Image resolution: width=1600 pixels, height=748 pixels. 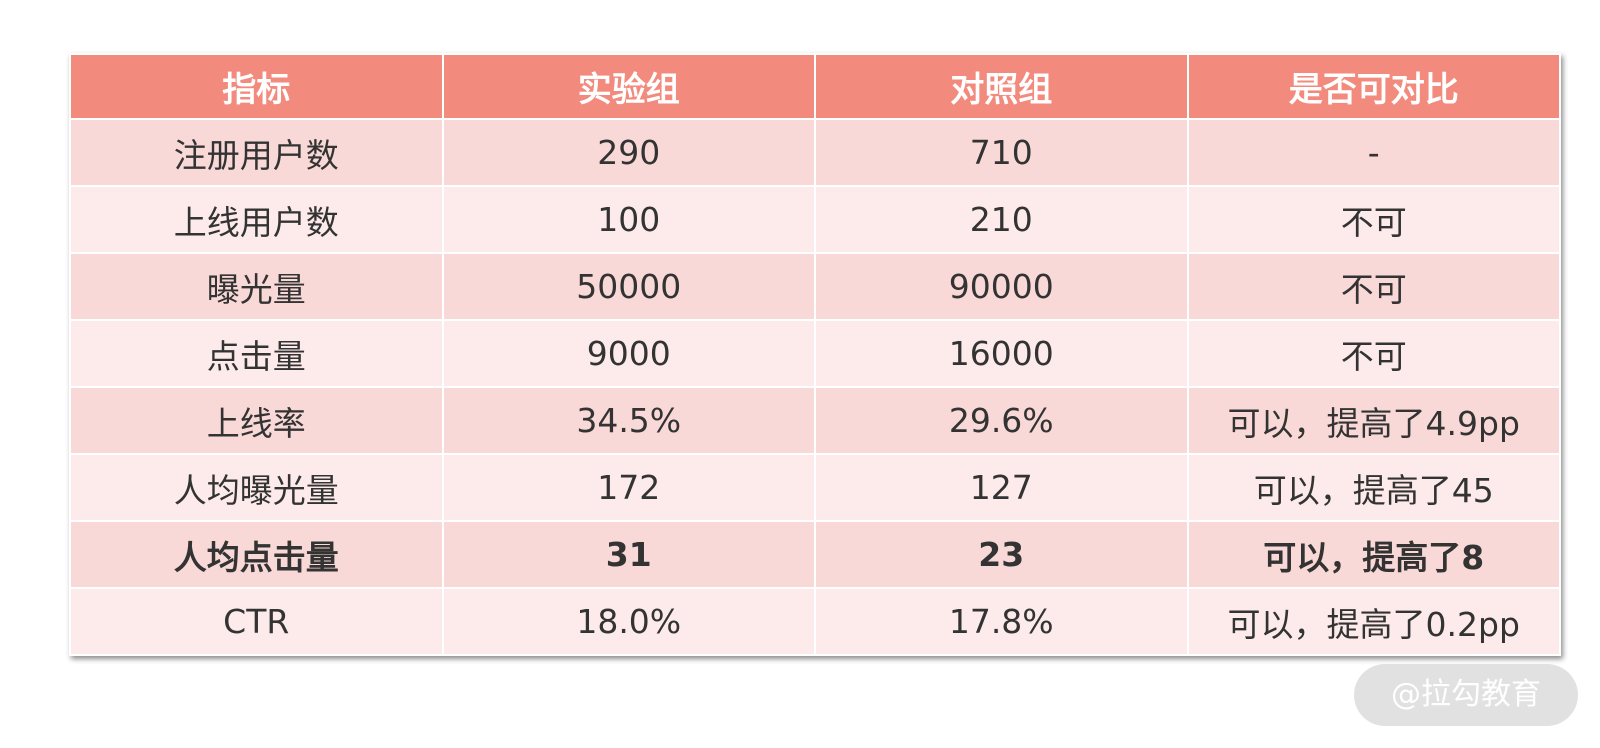 I want to click on table-row: 注册用户数 290 710-, so click(x=815, y=152).